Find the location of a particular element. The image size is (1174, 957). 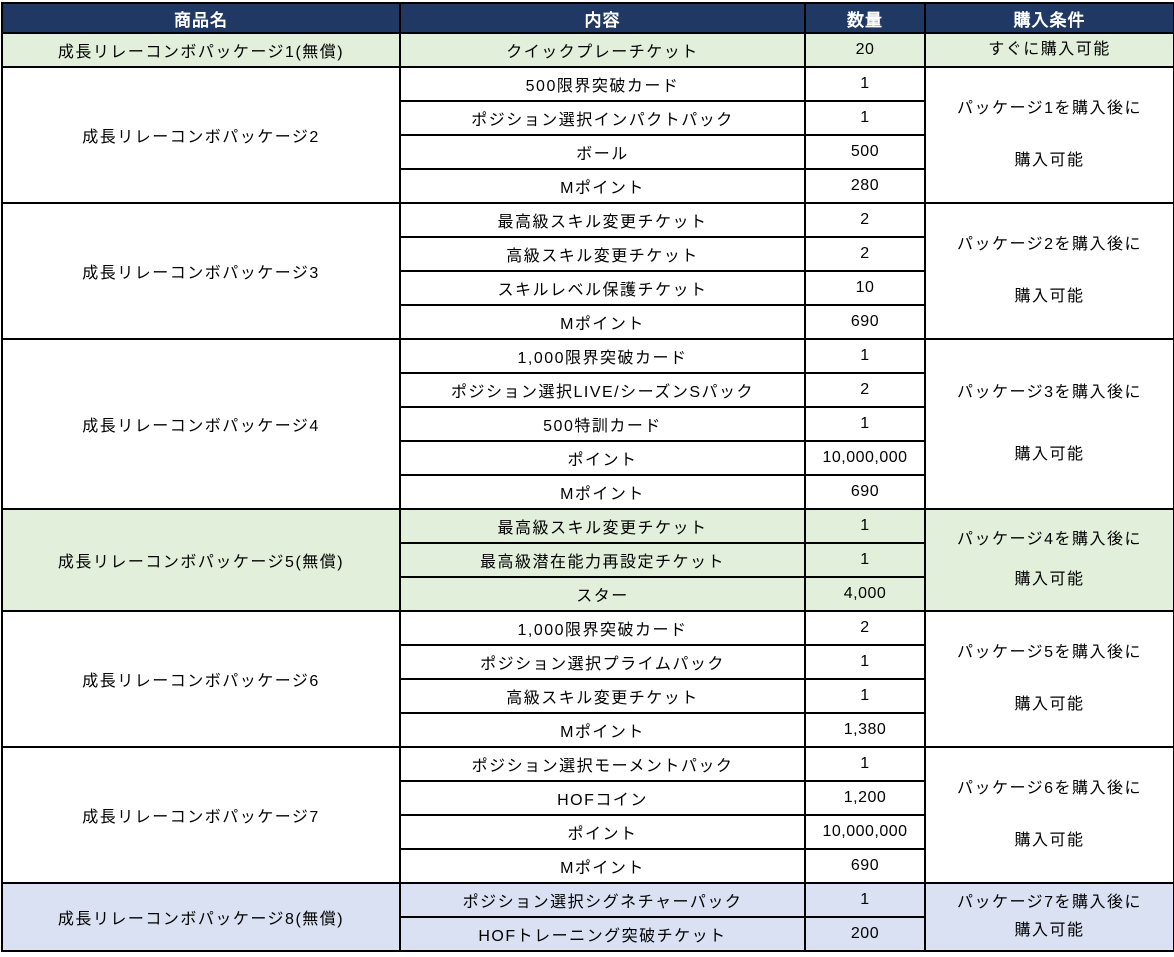

purchase-condition-cell: パッケージ2を購入後に 購入可能 is located at coordinates (1049, 271).